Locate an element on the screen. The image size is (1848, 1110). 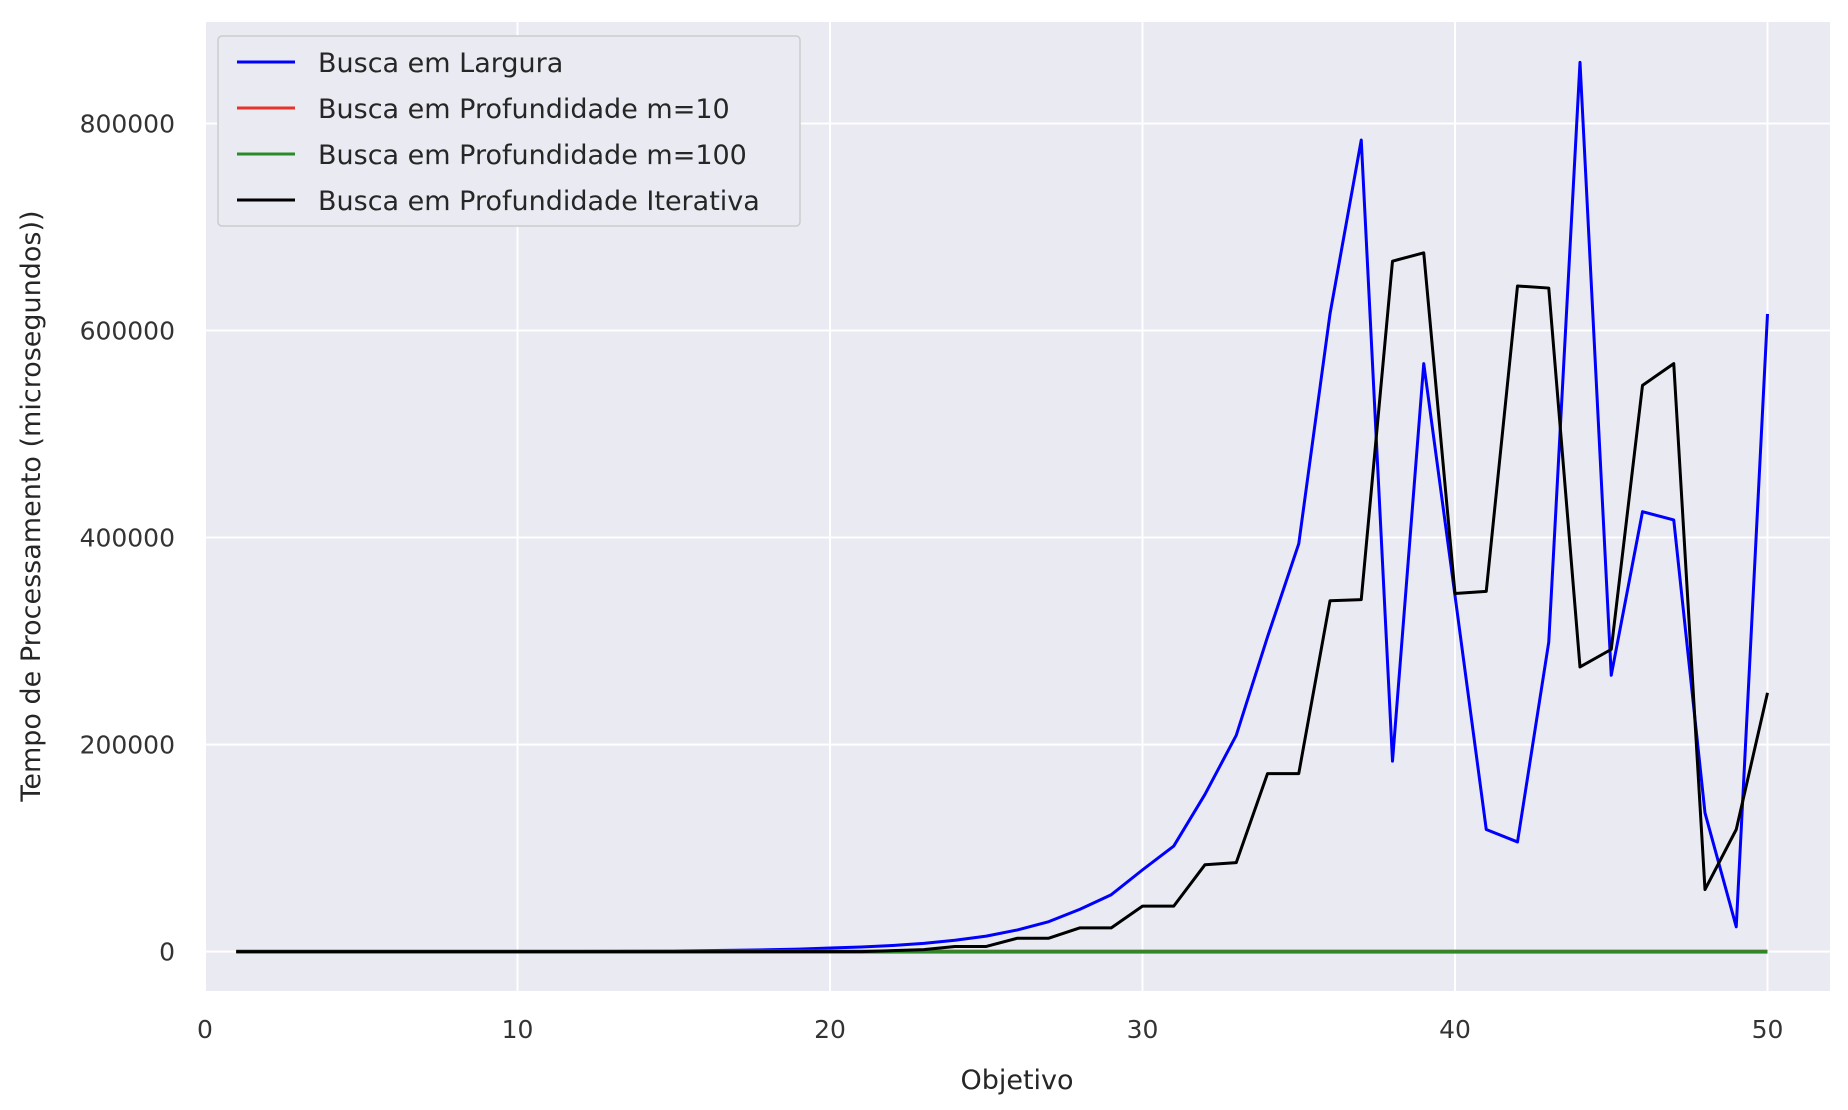
y-tick-label: 200000 is located at coordinates (127, 745).